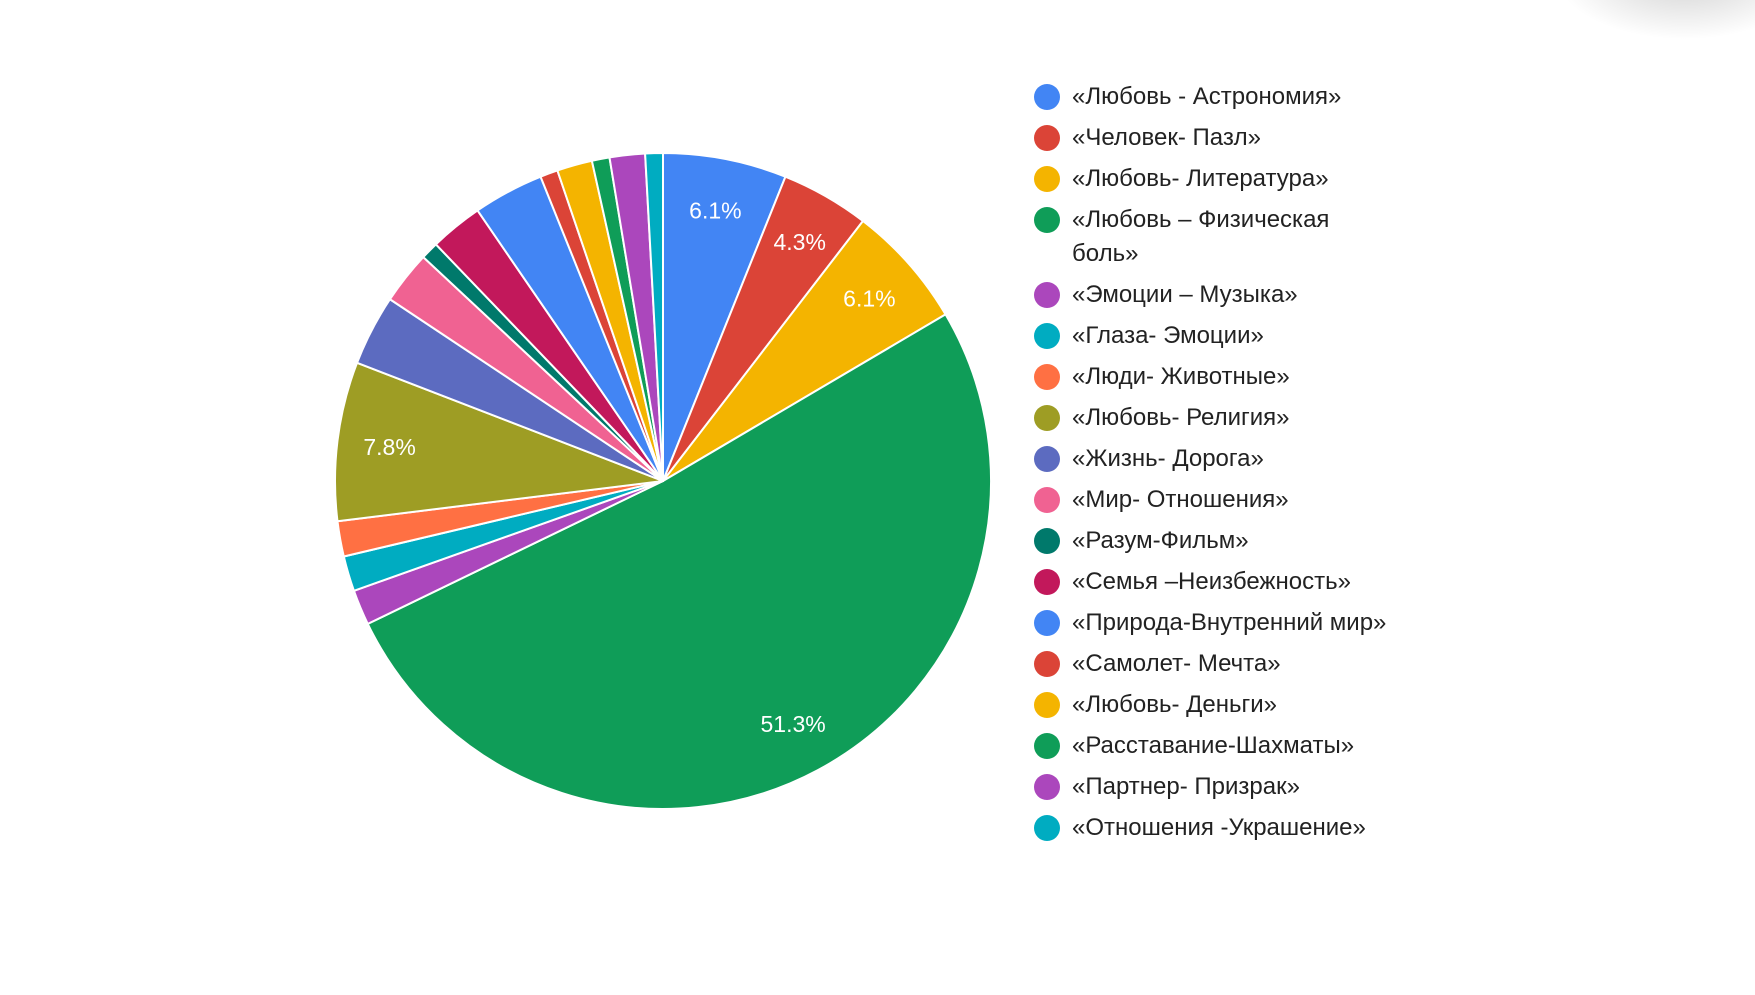 This screenshot has width=1755, height=995. I want to click on legend-item: «Любовь- Деньги», so click(1234, 705).